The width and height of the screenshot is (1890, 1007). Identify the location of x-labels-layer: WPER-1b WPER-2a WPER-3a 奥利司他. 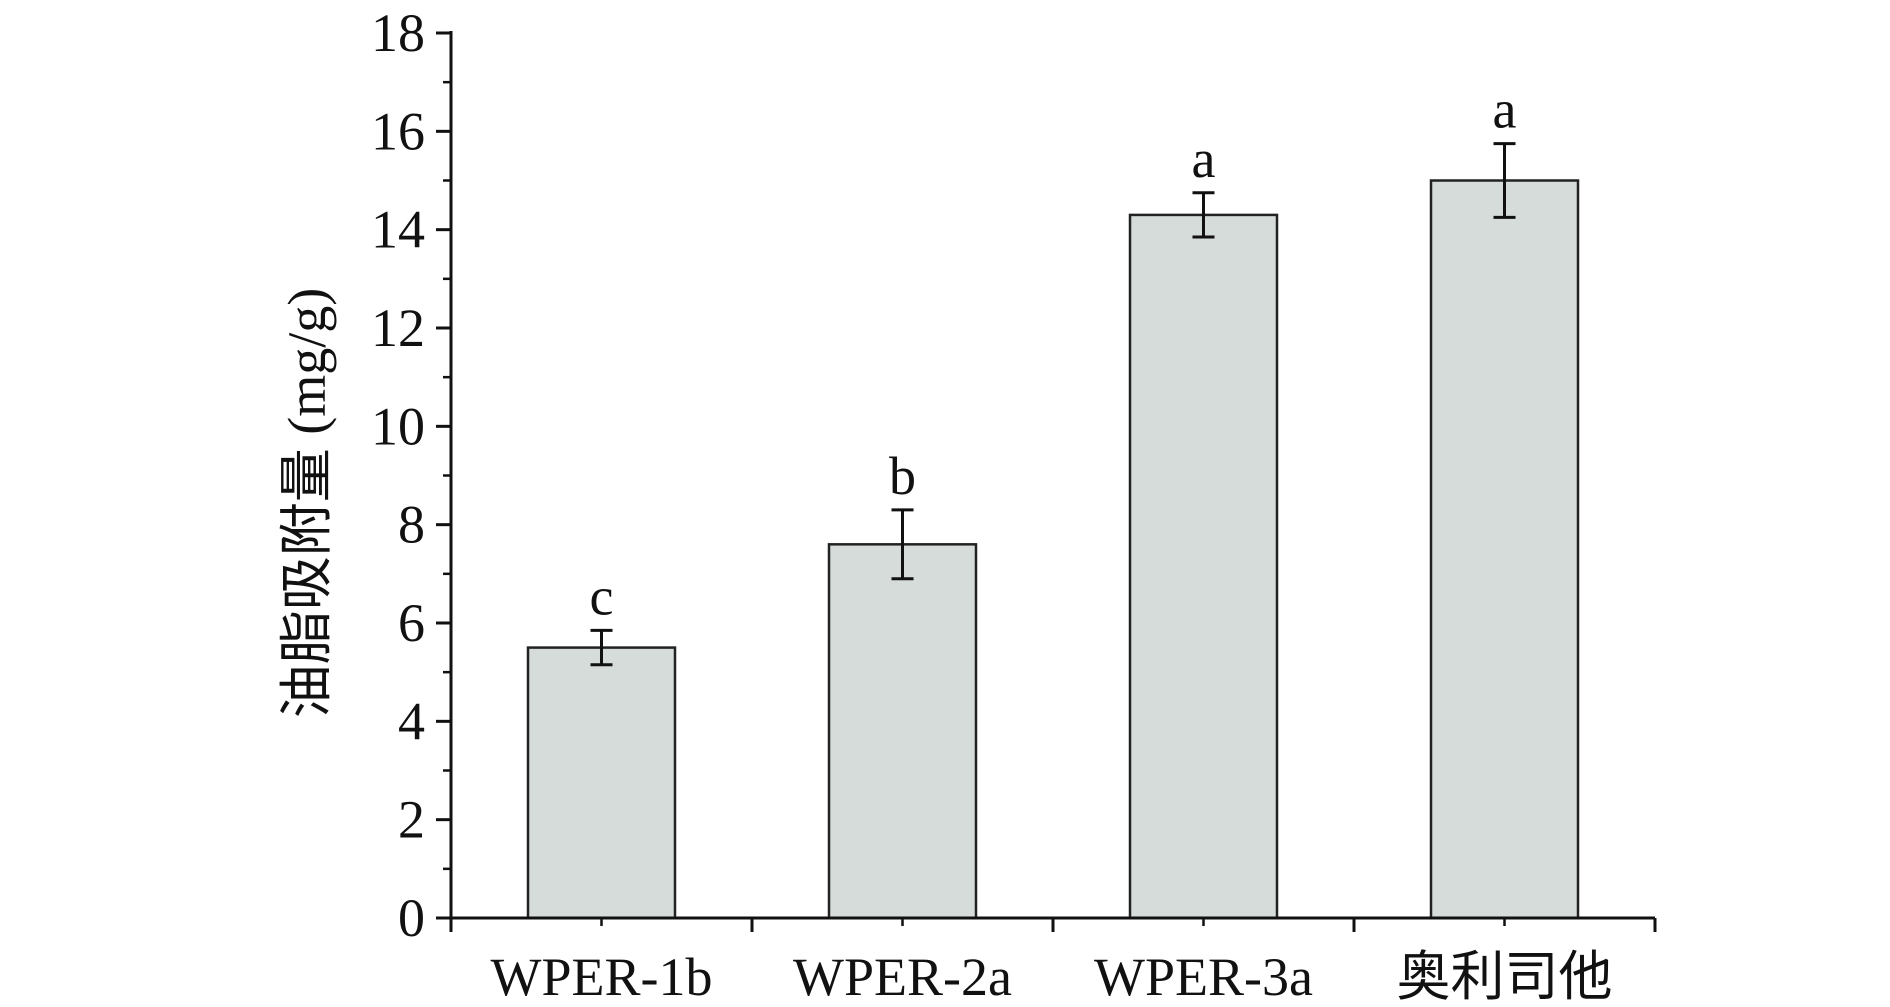
(1052, 977).